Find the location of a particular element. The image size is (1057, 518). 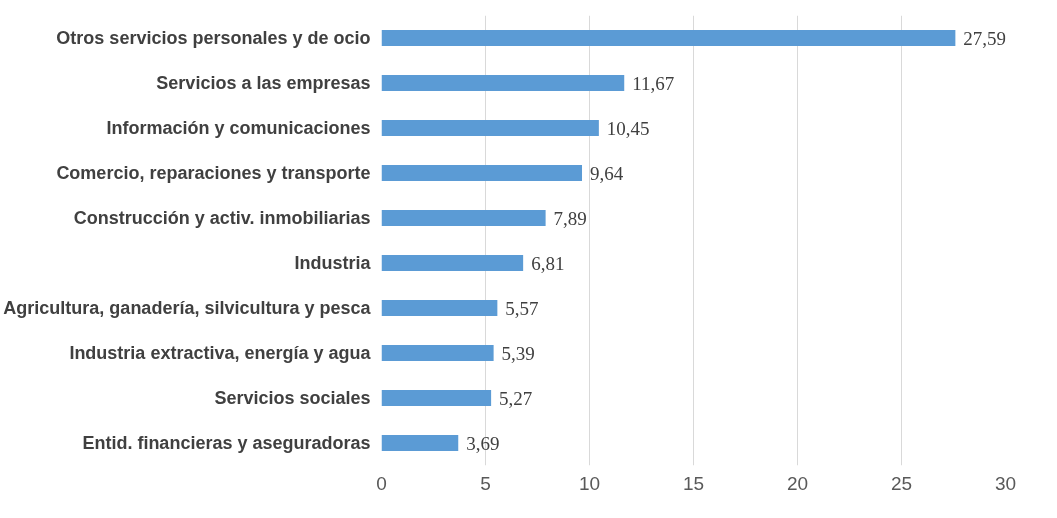

x-tick-label: 10 is located at coordinates (589, 483).